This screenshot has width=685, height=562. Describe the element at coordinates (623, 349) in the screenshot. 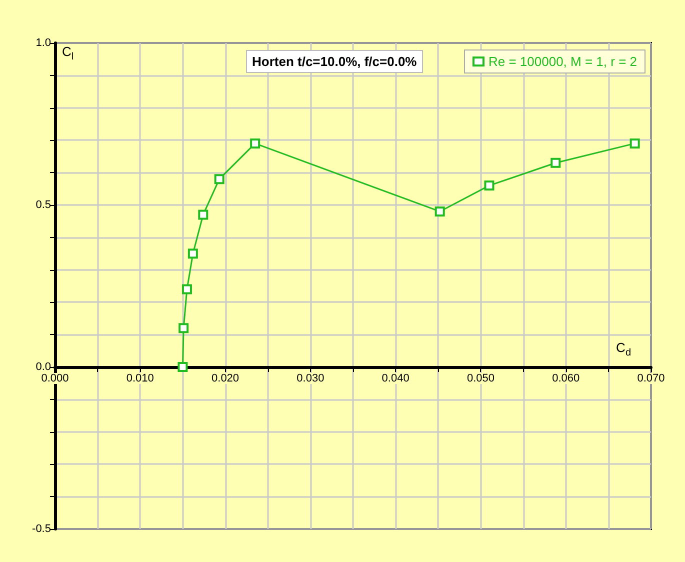

I see `x-axis-title: C$_{d}$` at that location.